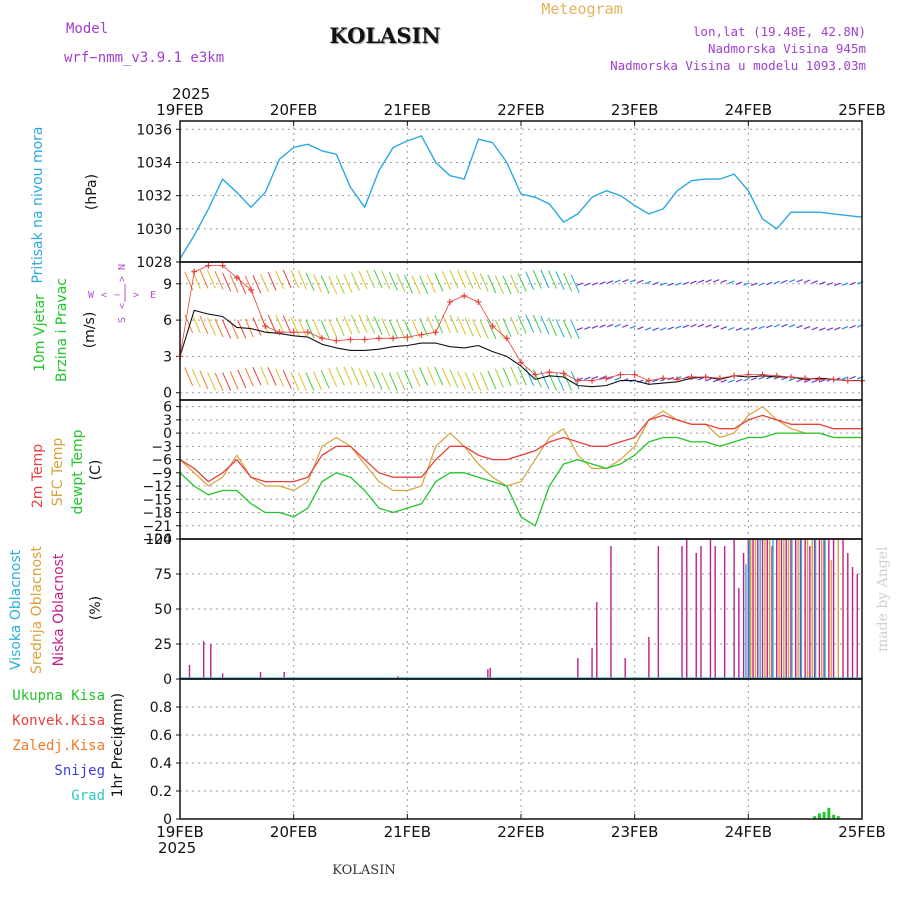 The height and width of the screenshot is (900, 900). I want to click on dewpt-line, so click(520, 479).